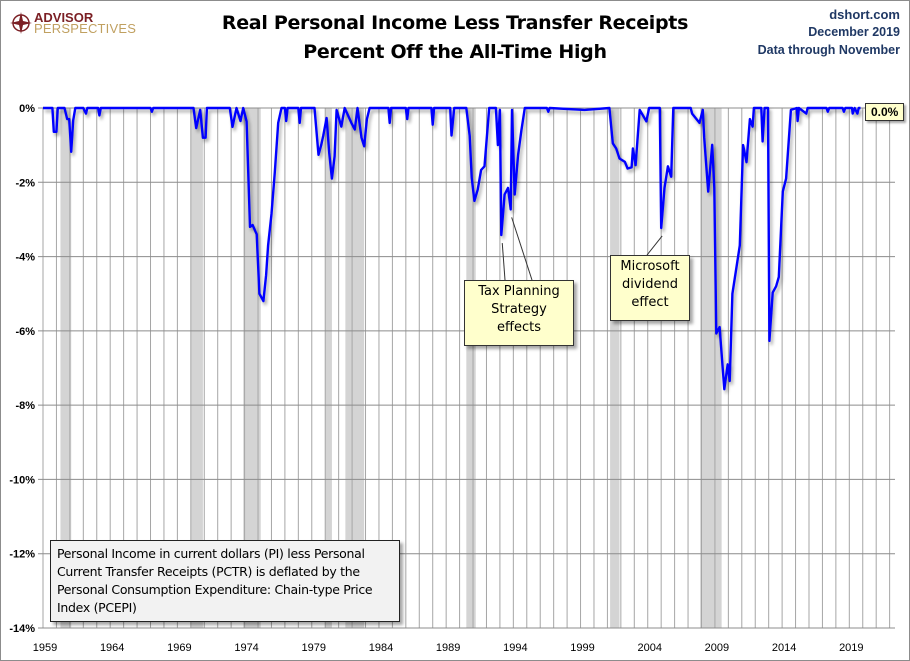 The image size is (910, 661). I want to click on y-tick-label: -10%, so click(22, 480).